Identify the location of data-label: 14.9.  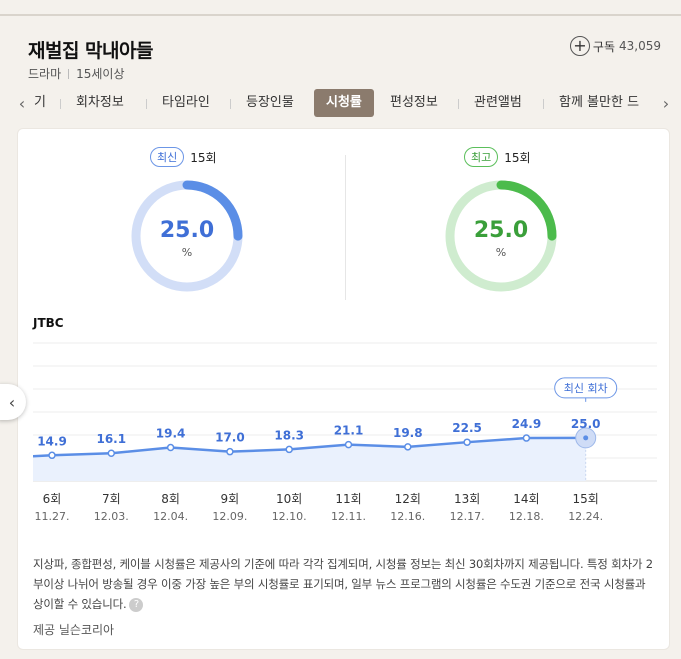
(52, 441).